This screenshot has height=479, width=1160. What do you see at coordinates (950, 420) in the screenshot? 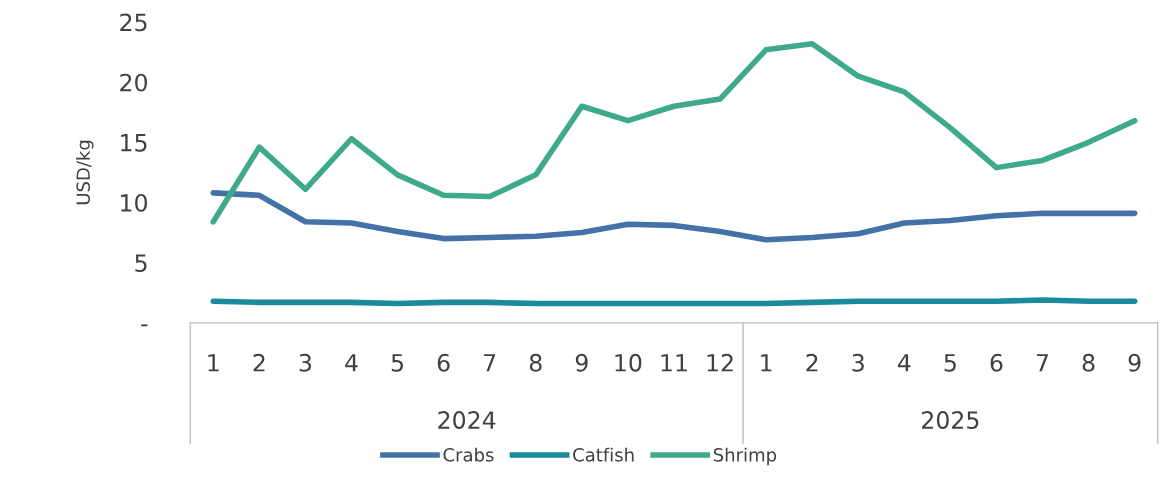
I see `text: 2025` at bounding box center [950, 420].